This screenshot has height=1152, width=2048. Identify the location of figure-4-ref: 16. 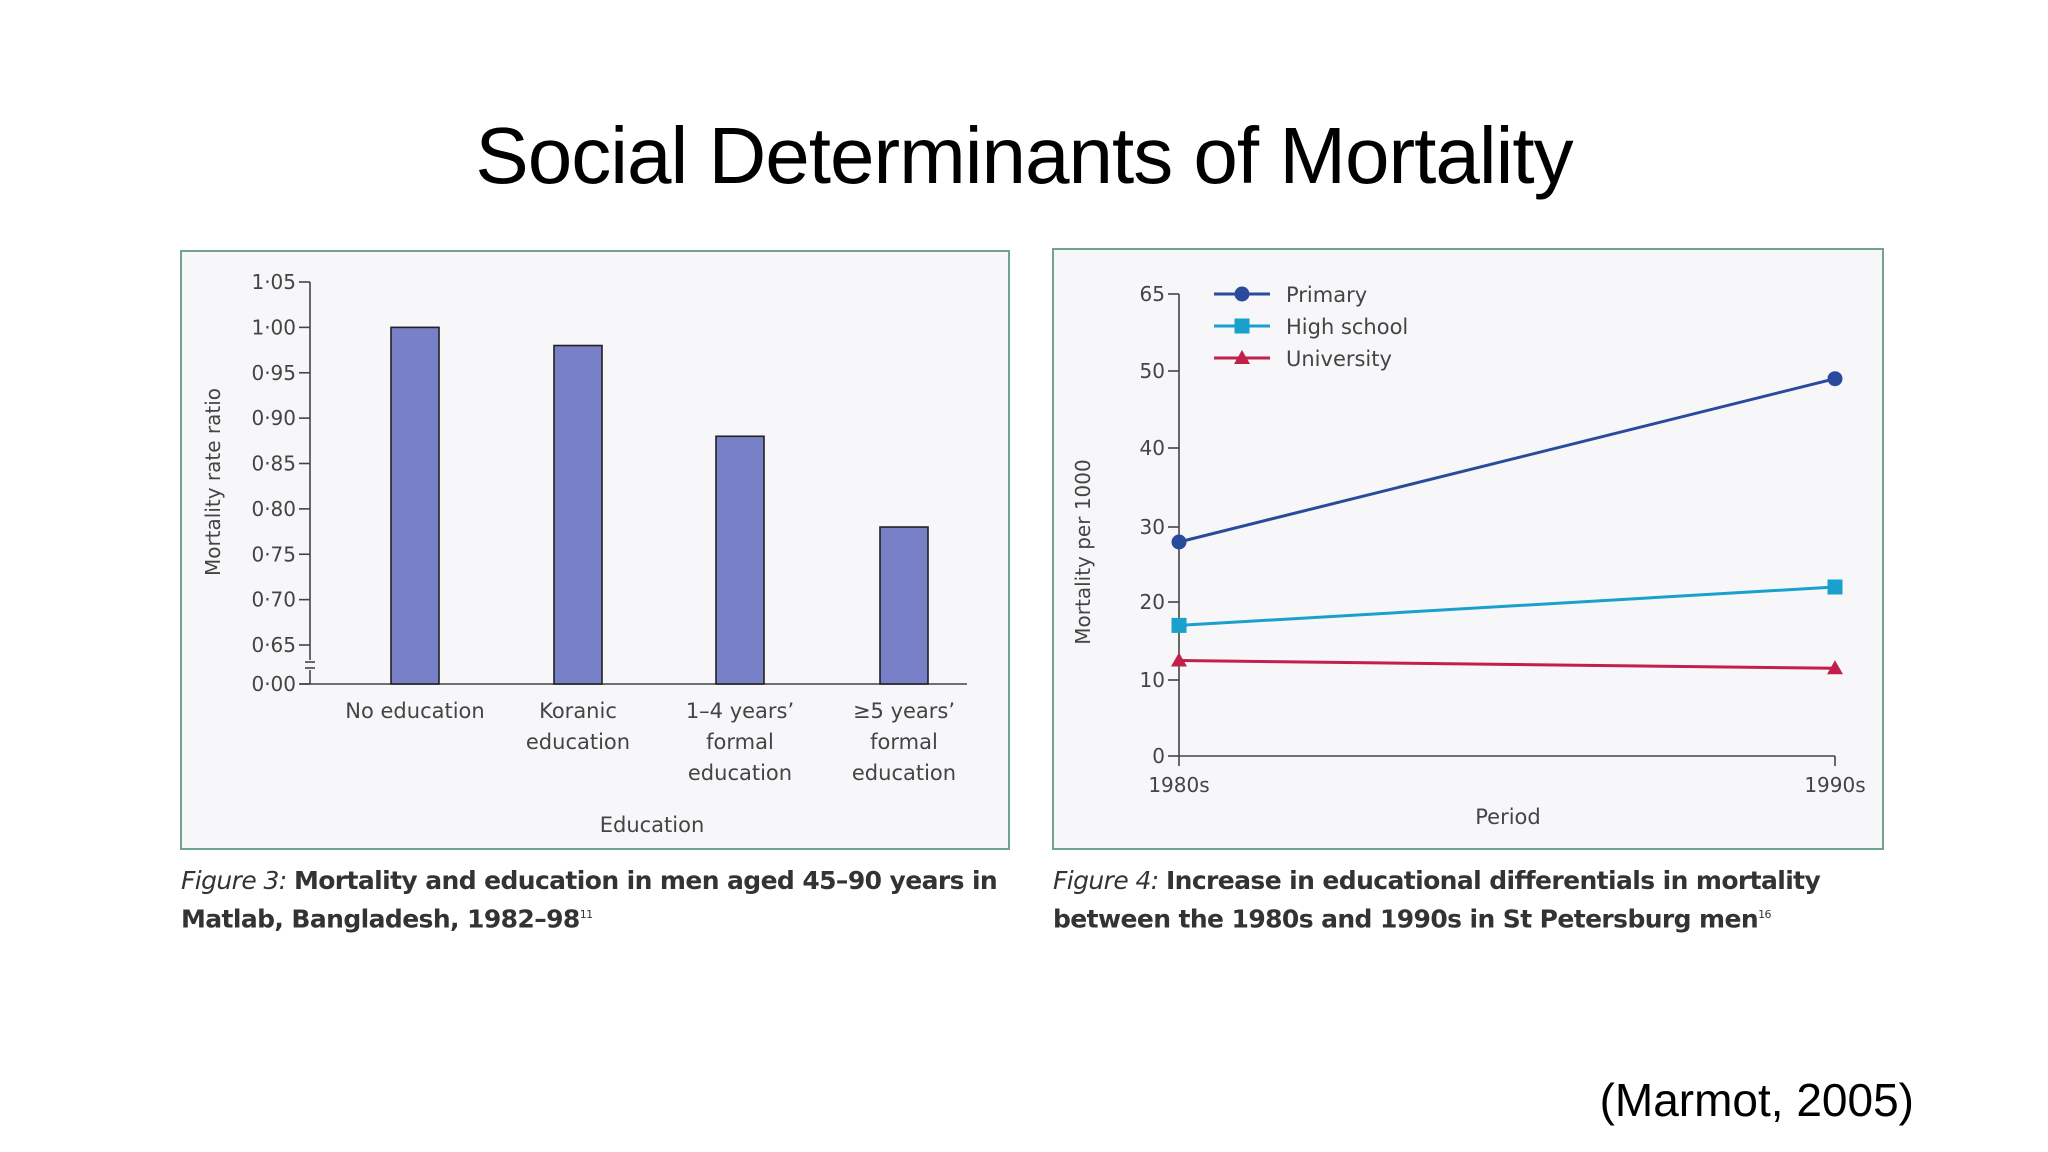
(1764, 914).